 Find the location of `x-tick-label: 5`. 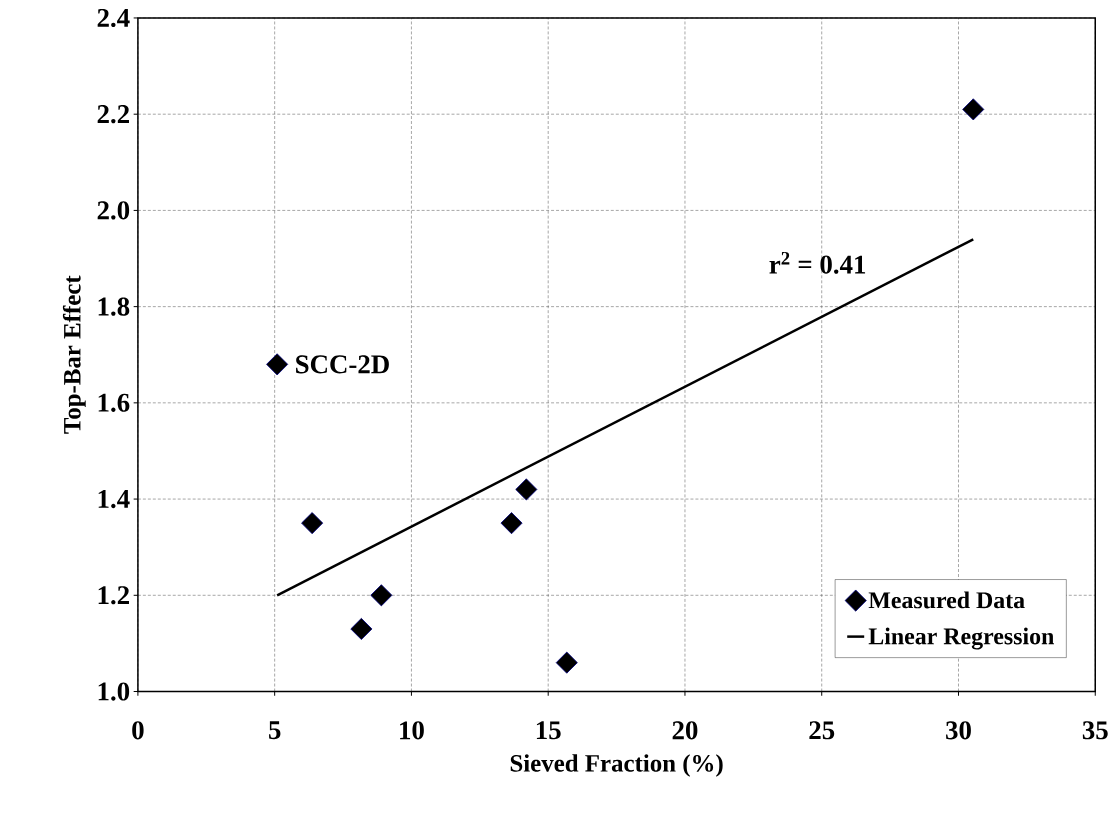

x-tick-label: 5 is located at coordinates (275, 730).